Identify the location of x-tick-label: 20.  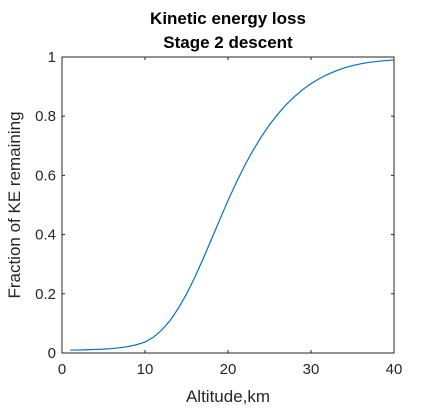
(228, 369).